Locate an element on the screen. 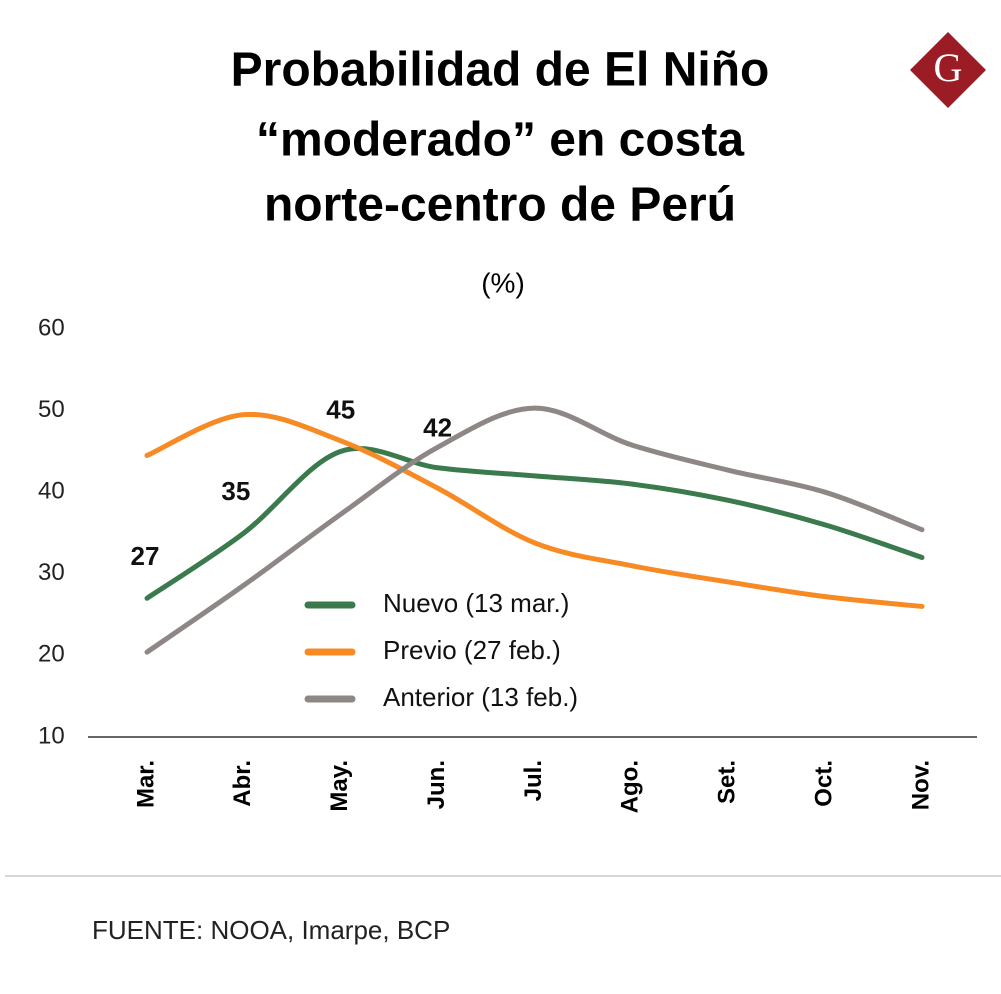 The height and width of the screenshot is (994, 1001). y-tick-label: 10 is located at coordinates (51, 735).